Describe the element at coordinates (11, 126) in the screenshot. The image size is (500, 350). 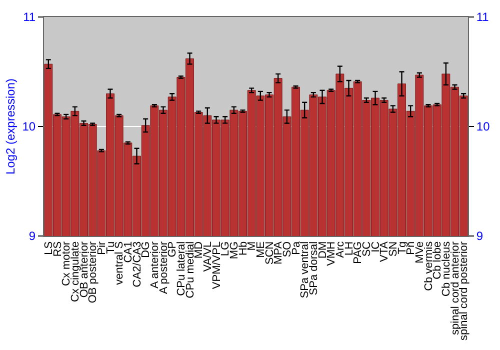
I see `y-axis-title: Log2 (expression)` at that location.